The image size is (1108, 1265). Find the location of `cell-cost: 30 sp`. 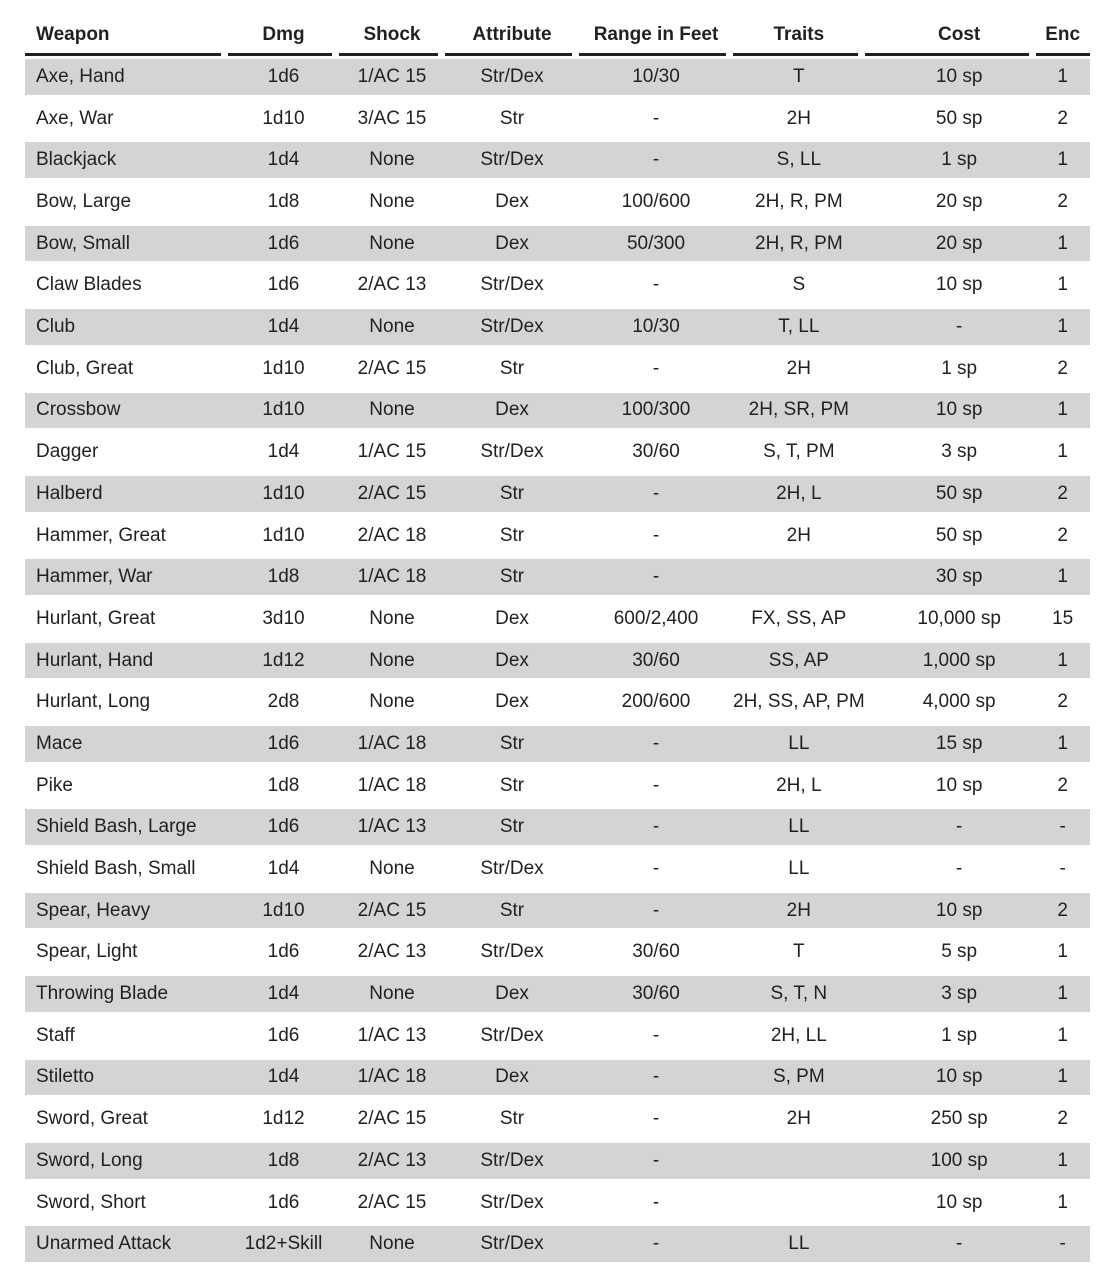

cell-cost: 30 sp is located at coordinates (950, 577).